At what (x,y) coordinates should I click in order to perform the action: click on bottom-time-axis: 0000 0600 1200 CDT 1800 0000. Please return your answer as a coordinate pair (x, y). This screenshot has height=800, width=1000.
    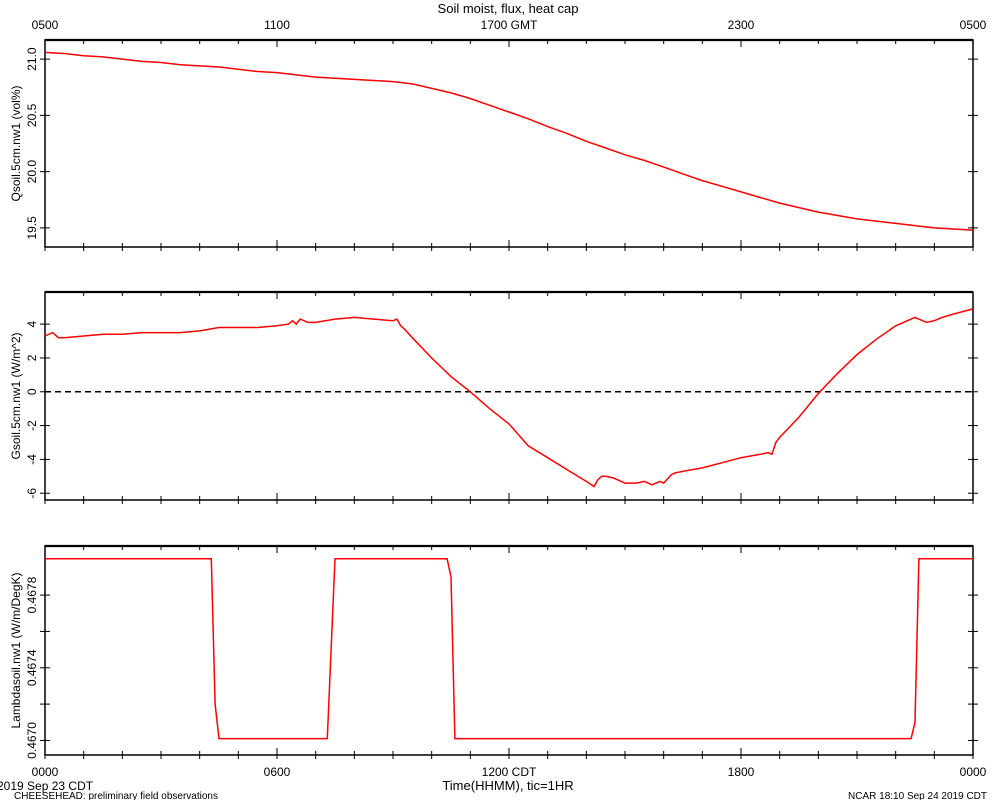
    Looking at the image, I should click on (509, 772).